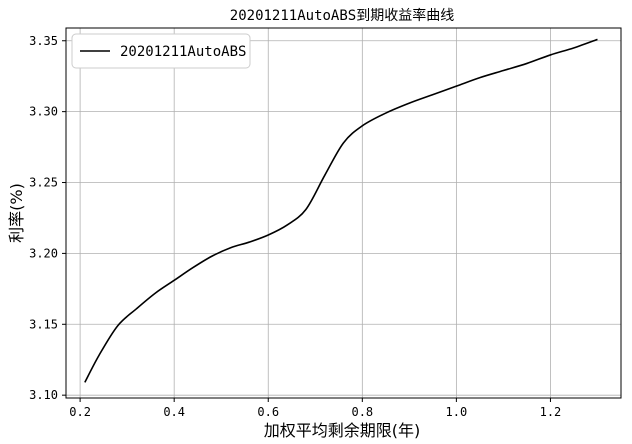 The image size is (632, 444). What do you see at coordinates (43, 41) in the screenshot?
I see `y-tick-label: 3.35` at bounding box center [43, 41].